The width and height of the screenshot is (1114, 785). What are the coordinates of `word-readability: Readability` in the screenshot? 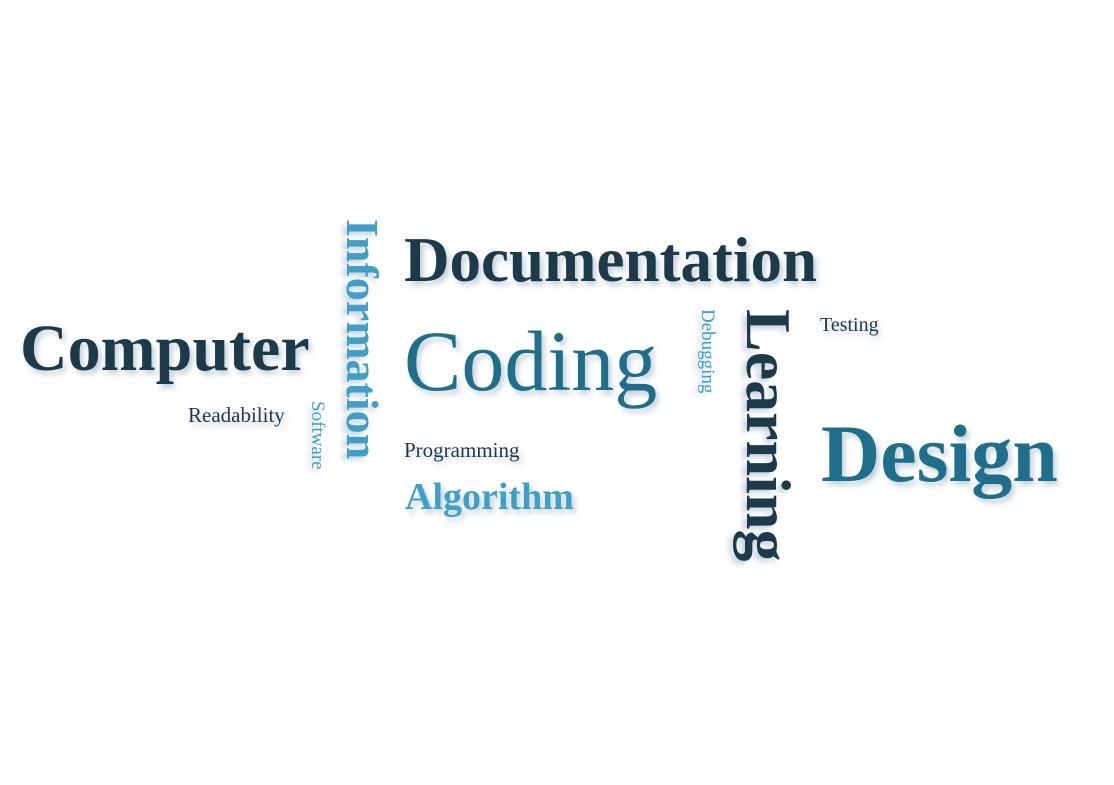 It's located at (236, 415).